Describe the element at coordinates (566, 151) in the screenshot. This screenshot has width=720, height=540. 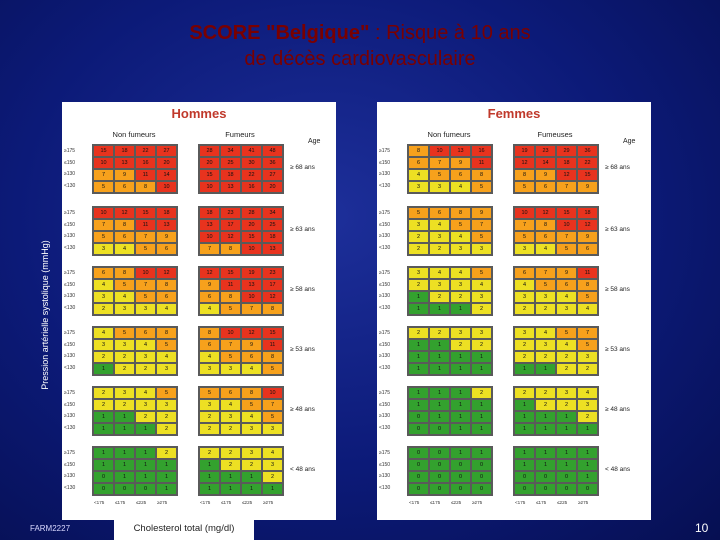
I see `risk-cell: 29` at that location.